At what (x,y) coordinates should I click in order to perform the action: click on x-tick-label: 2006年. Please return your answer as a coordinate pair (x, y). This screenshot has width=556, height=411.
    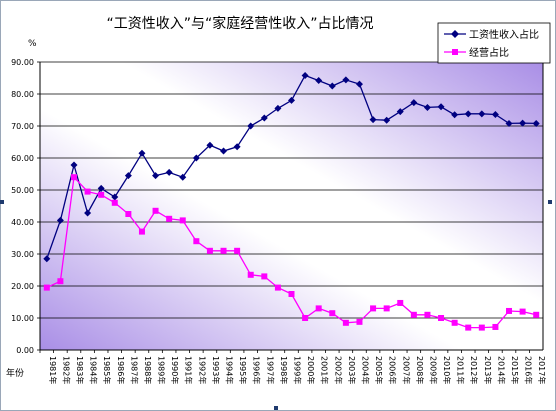
    Looking at the image, I should click on (393, 370).